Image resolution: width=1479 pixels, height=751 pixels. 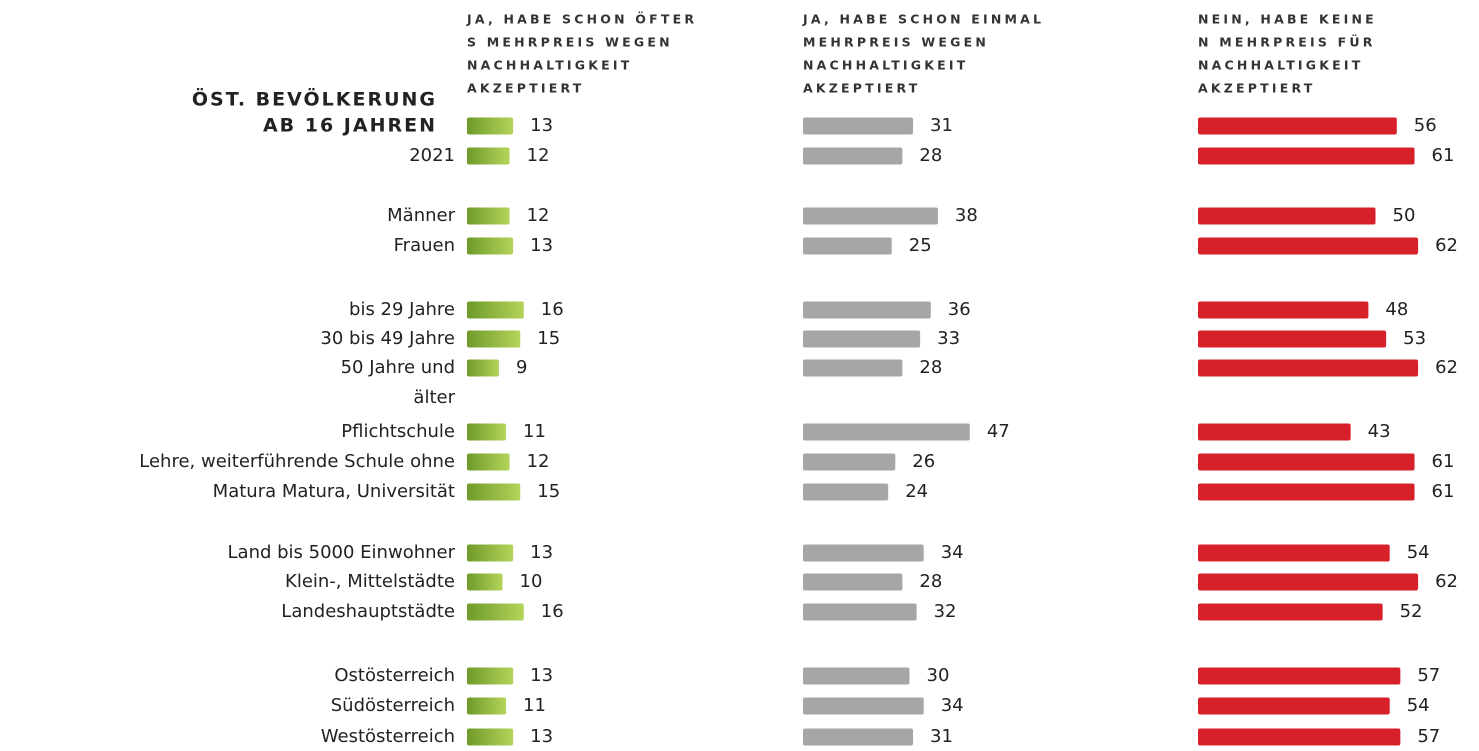 I want to click on value-label: 38, so click(x=966, y=215).